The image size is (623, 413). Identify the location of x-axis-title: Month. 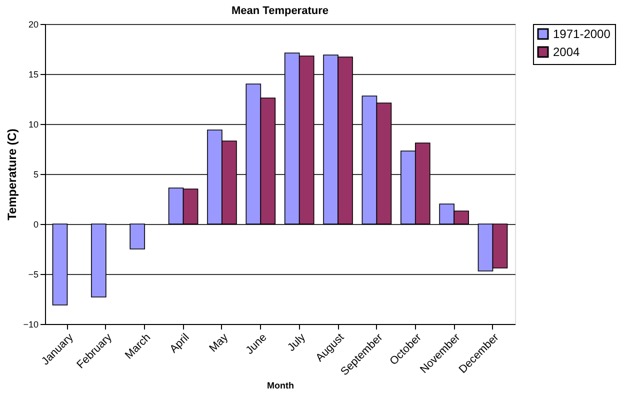
(280, 385).